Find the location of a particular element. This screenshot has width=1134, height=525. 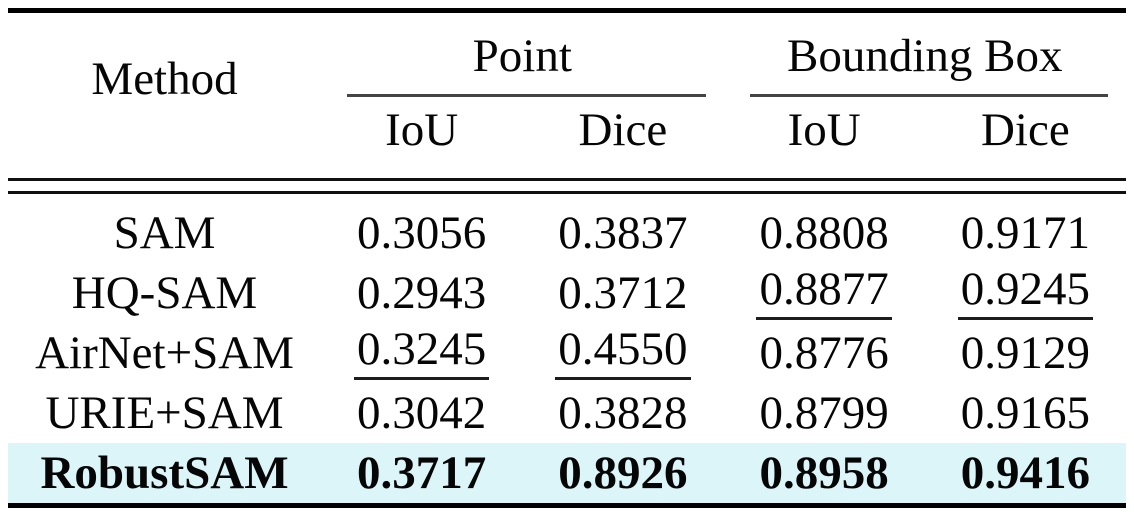

value: 0.8926 is located at coordinates (623, 472).